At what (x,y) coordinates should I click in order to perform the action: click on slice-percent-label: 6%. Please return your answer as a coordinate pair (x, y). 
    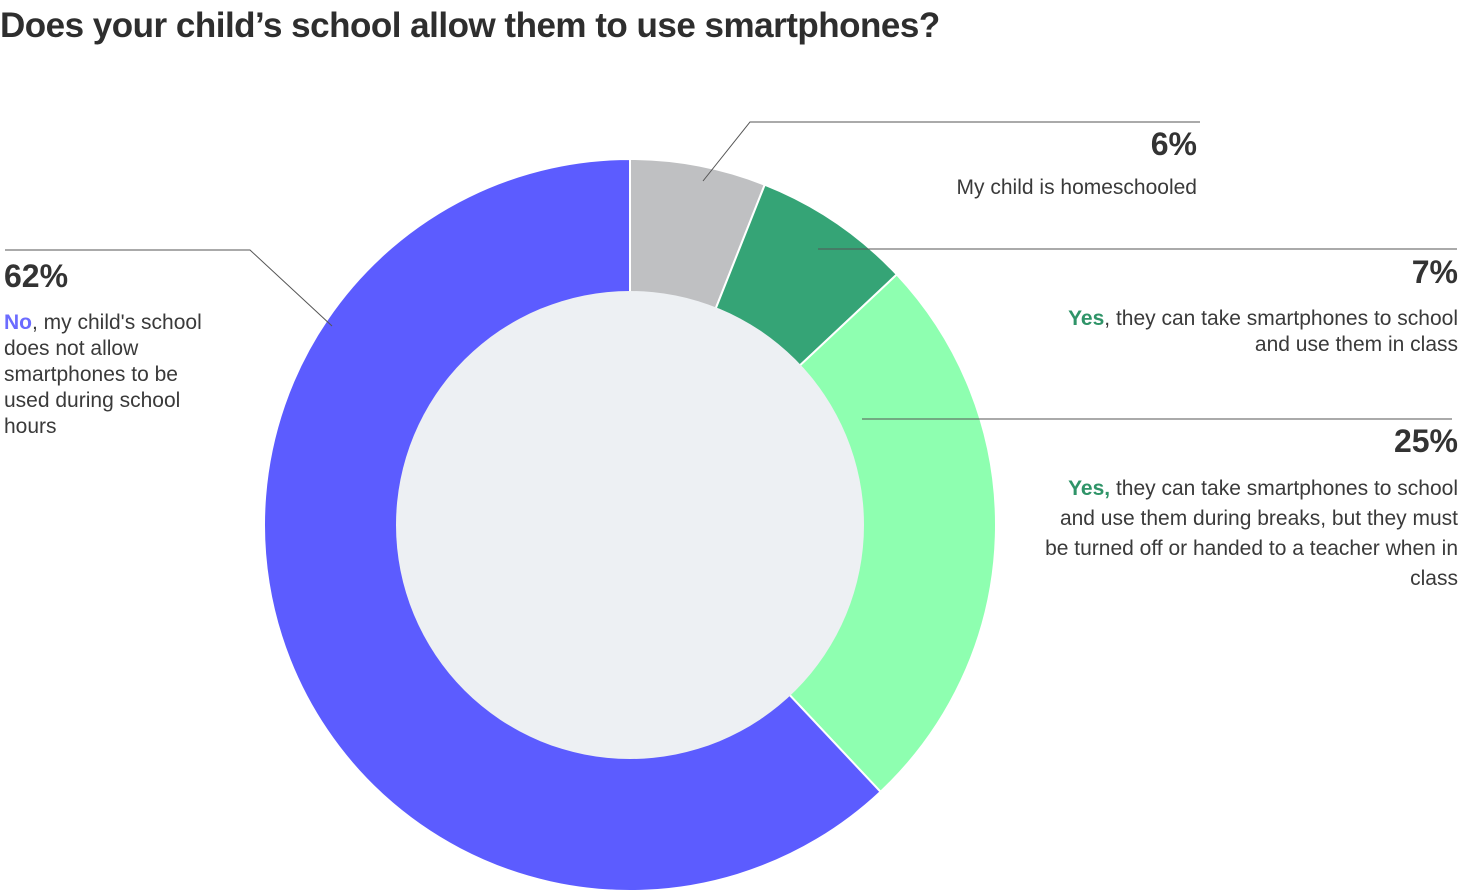
    Looking at the image, I should click on (1173, 144).